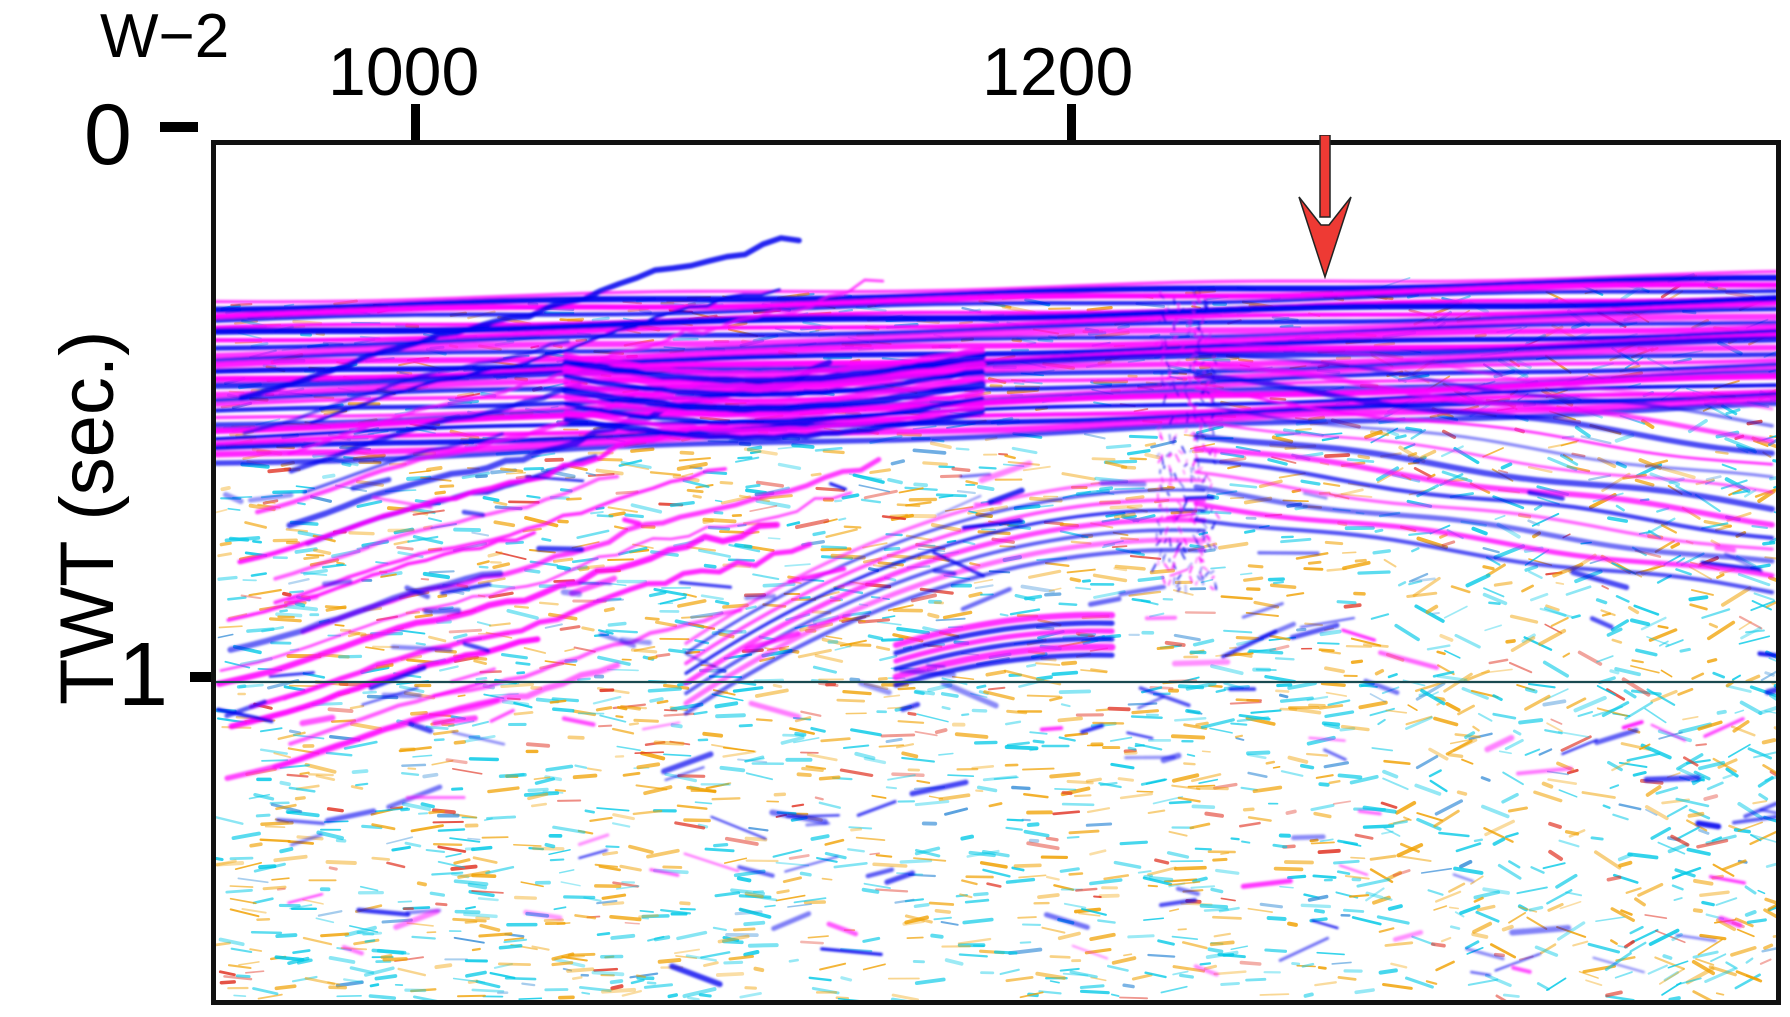  I want to click on time-label-1: 1, so click(143, 675).